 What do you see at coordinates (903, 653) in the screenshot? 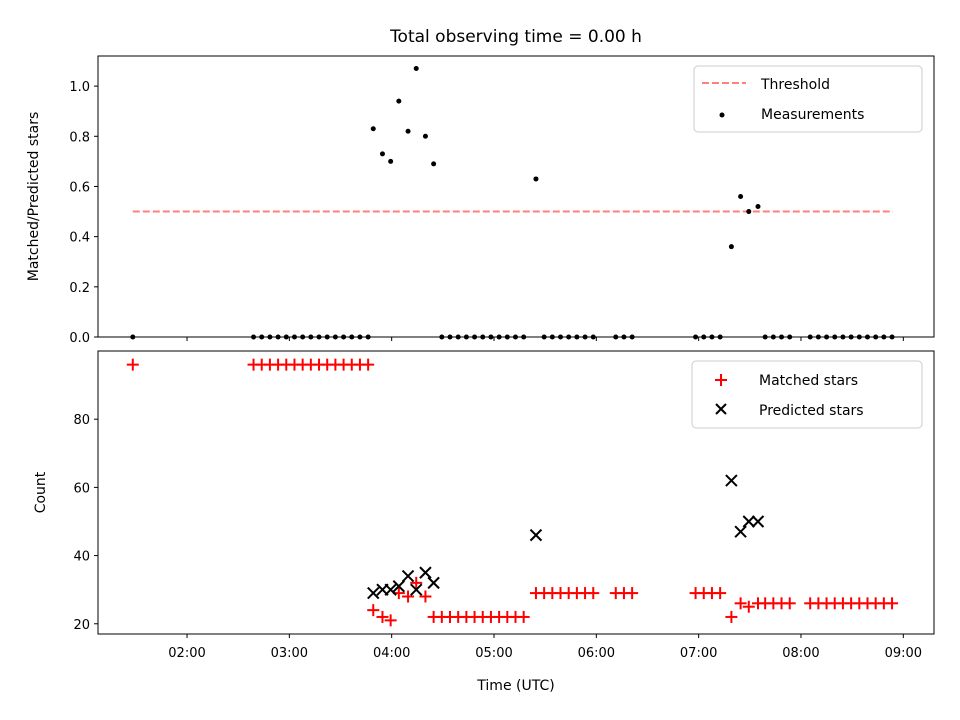
I see `x-tick-label: 09:00` at bounding box center [903, 653].